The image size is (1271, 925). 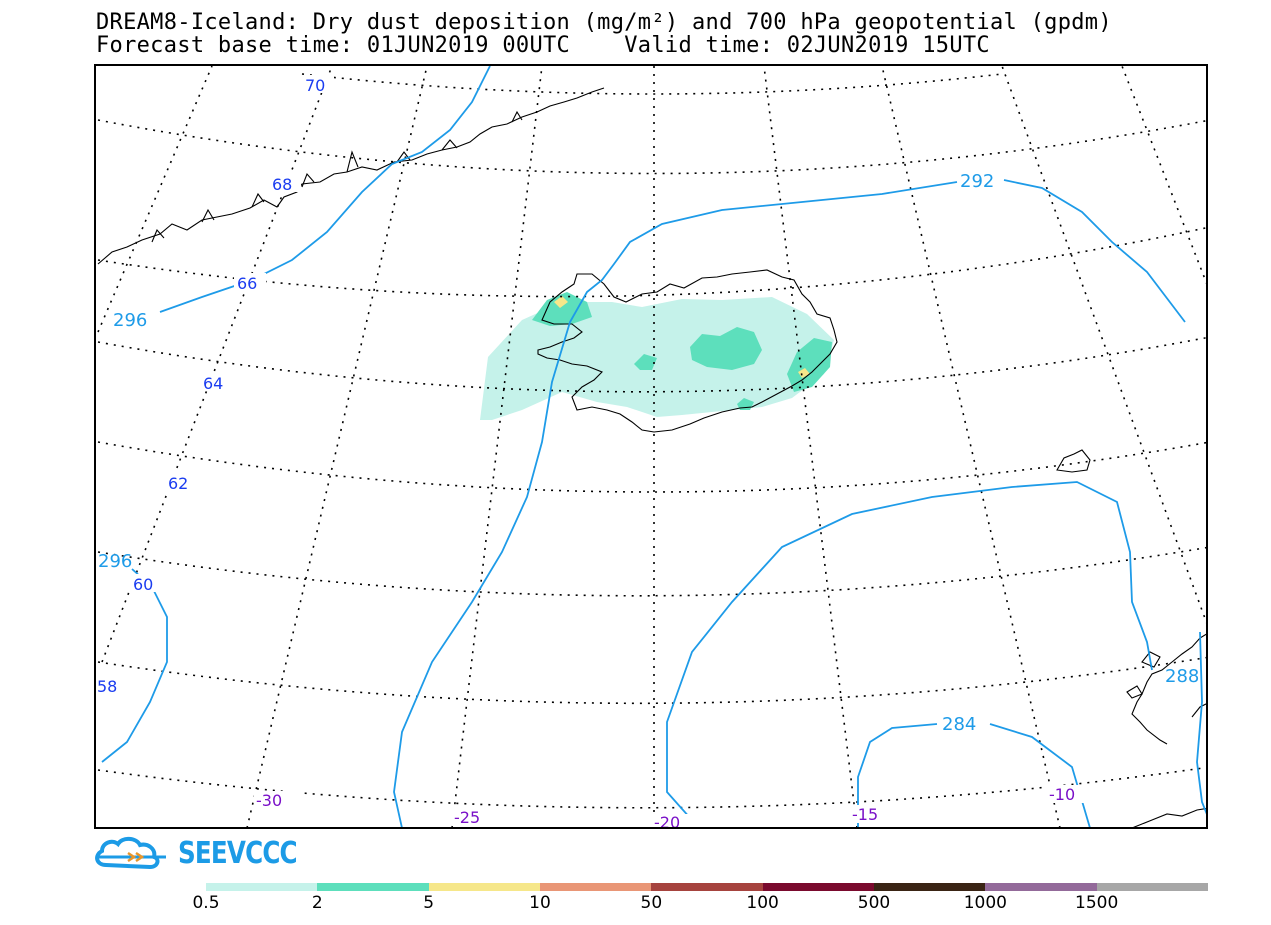 I want to click on contour-label-296-south: 296, so click(x=115, y=561).